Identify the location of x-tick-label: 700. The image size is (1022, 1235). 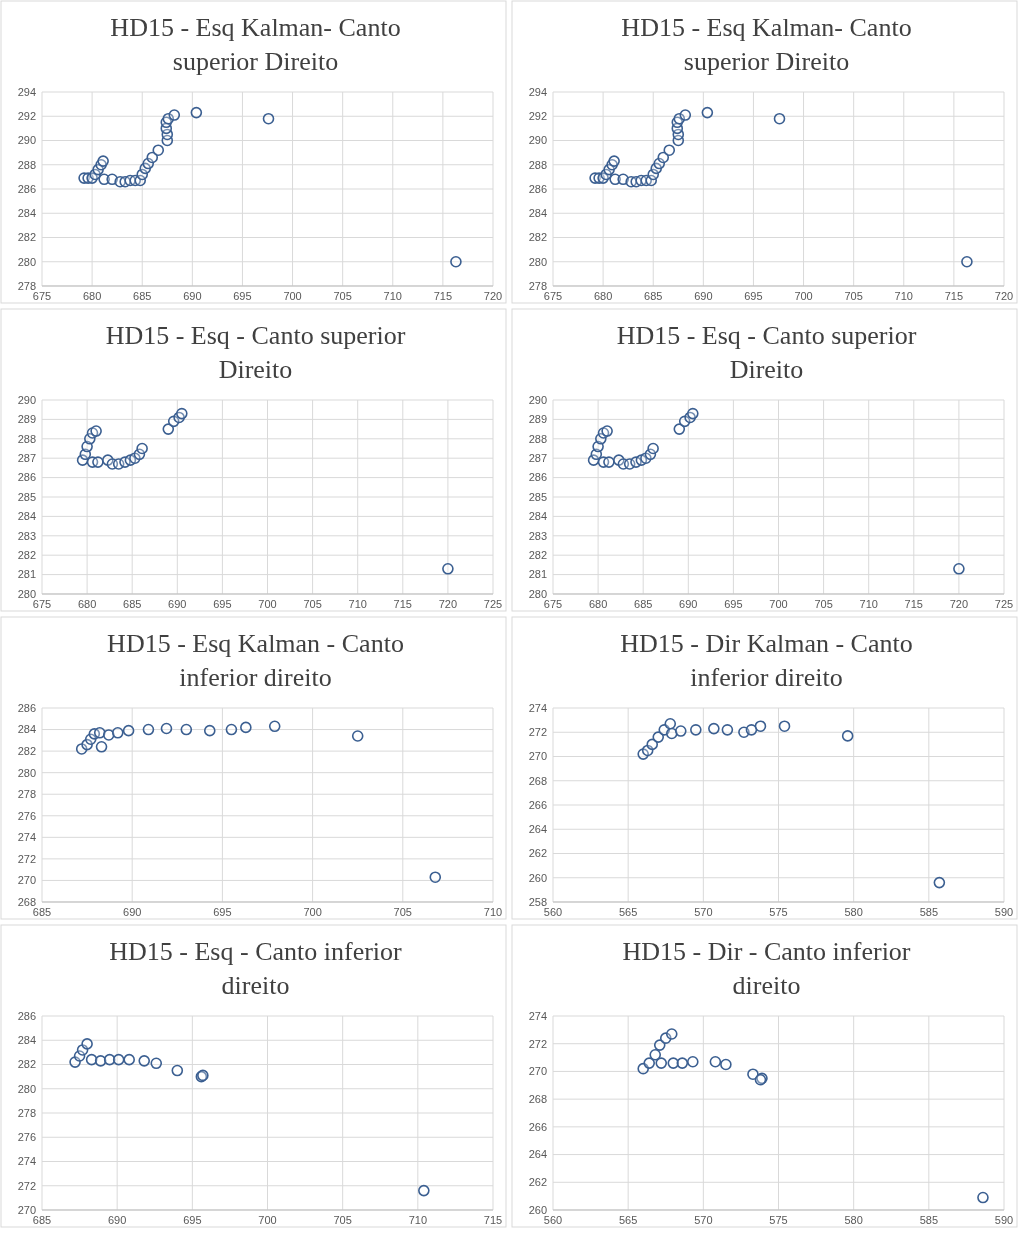
(292, 296).